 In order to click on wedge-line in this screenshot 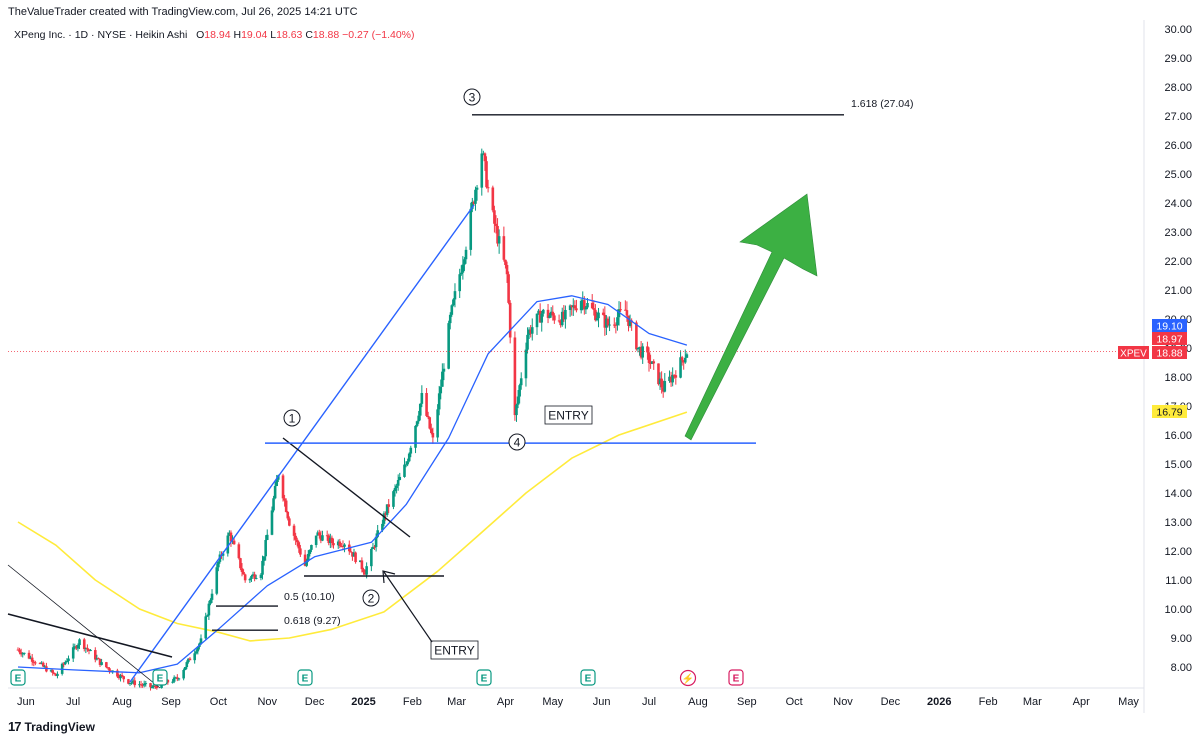, I will do `click(346, 487)`.